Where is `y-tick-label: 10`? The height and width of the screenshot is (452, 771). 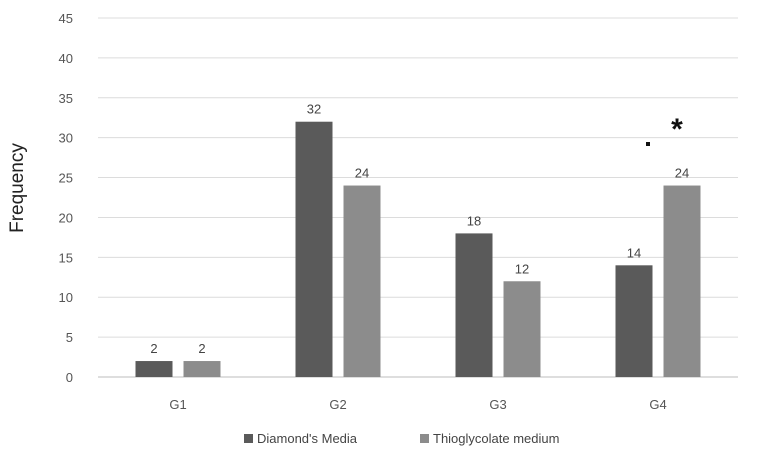
y-tick-label: 10 is located at coordinates (66, 297).